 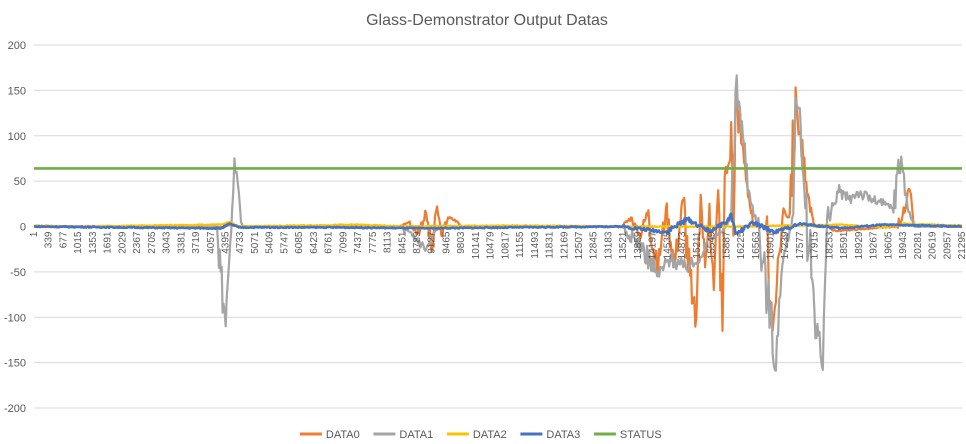 What do you see at coordinates (284, 242) in the screenshot?
I see `x-tick-label: 5747` at bounding box center [284, 242].